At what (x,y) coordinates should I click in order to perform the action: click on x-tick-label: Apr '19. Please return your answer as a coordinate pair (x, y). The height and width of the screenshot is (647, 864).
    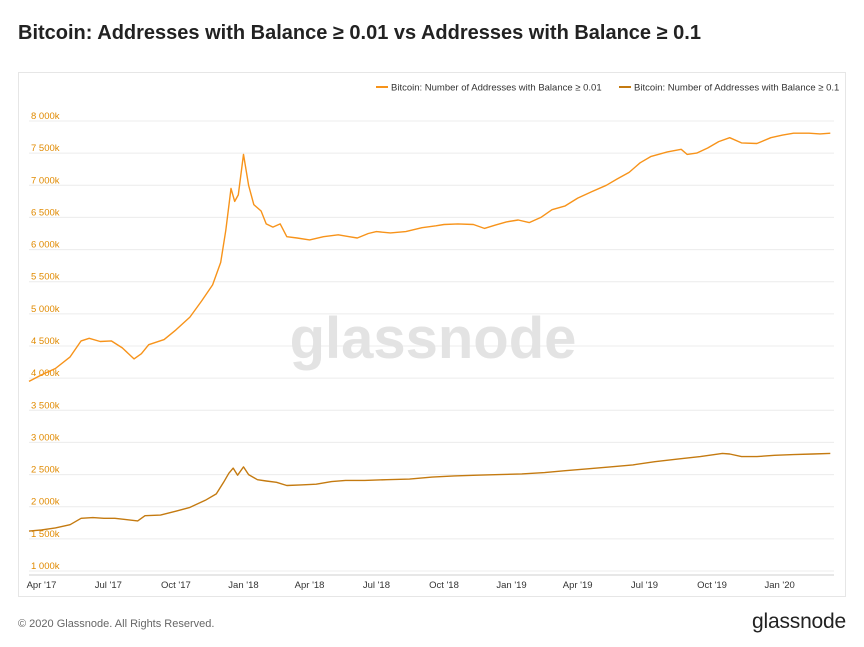
    Looking at the image, I should click on (578, 585).